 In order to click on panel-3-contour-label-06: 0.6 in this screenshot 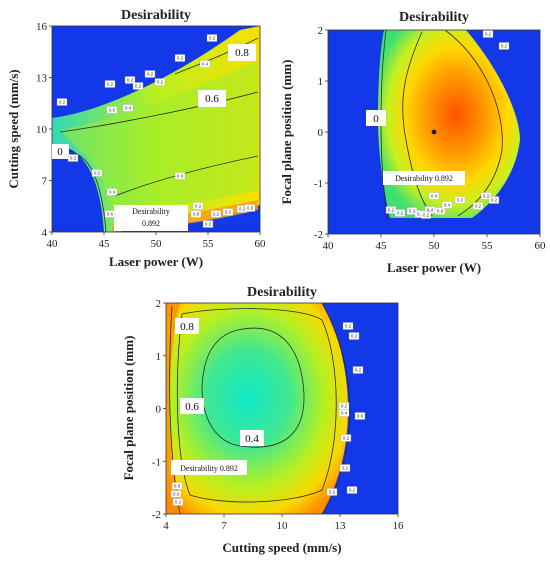, I will do `click(192, 406)`.